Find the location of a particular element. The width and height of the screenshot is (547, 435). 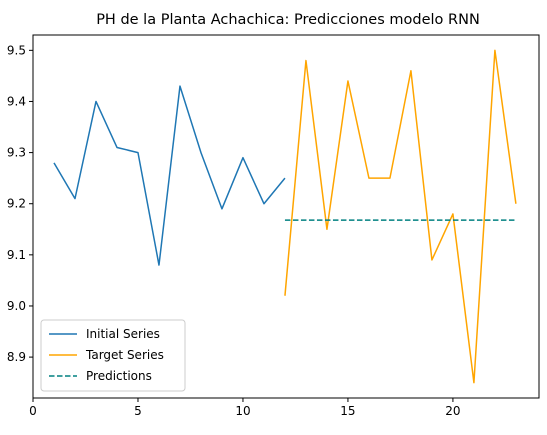

x-tick-label-2: 10 is located at coordinates (242, 411).